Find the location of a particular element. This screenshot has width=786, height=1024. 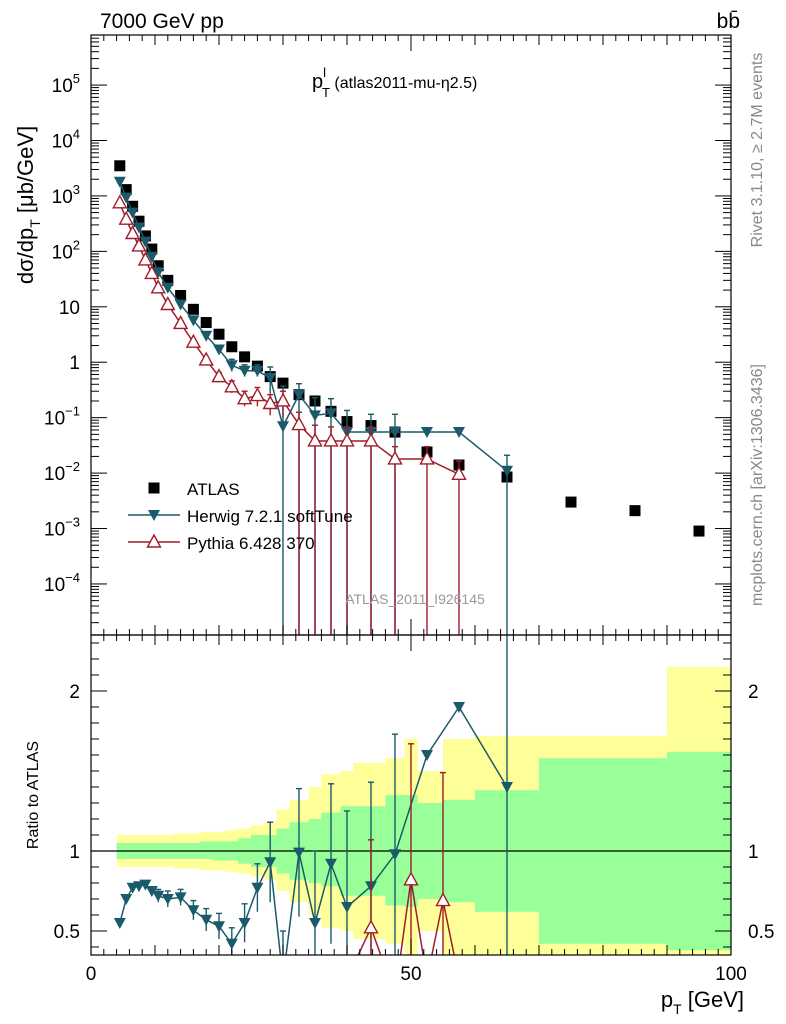

header-right: bb̄ is located at coordinates (728, 21).